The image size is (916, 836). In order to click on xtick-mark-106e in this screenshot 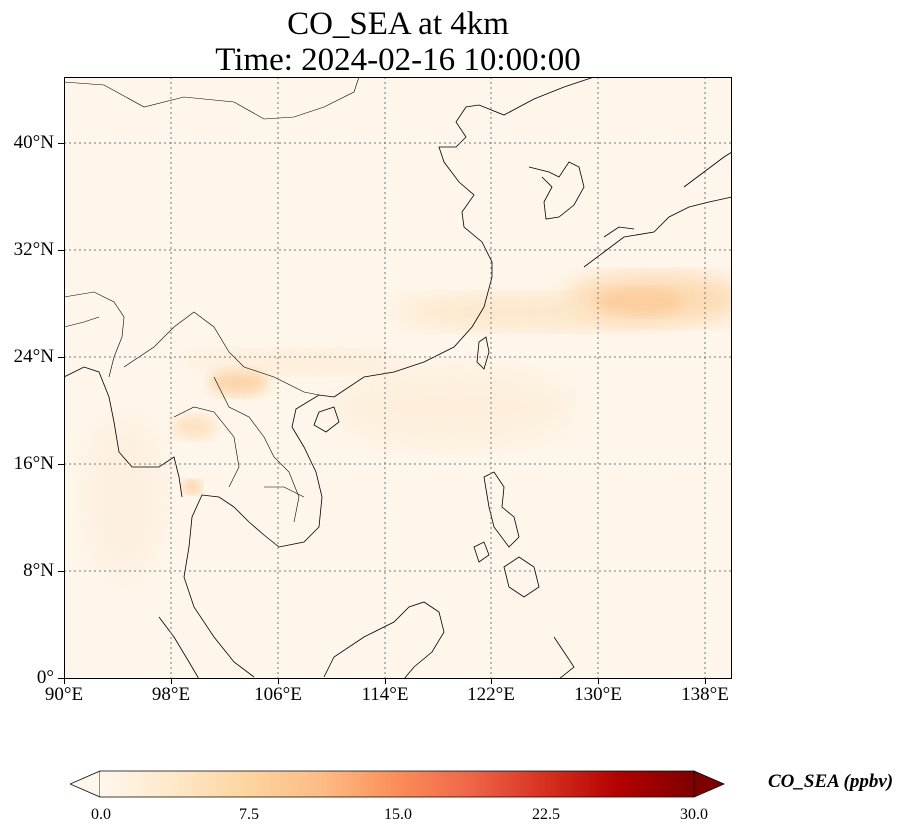, I will do `click(278, 681)`.